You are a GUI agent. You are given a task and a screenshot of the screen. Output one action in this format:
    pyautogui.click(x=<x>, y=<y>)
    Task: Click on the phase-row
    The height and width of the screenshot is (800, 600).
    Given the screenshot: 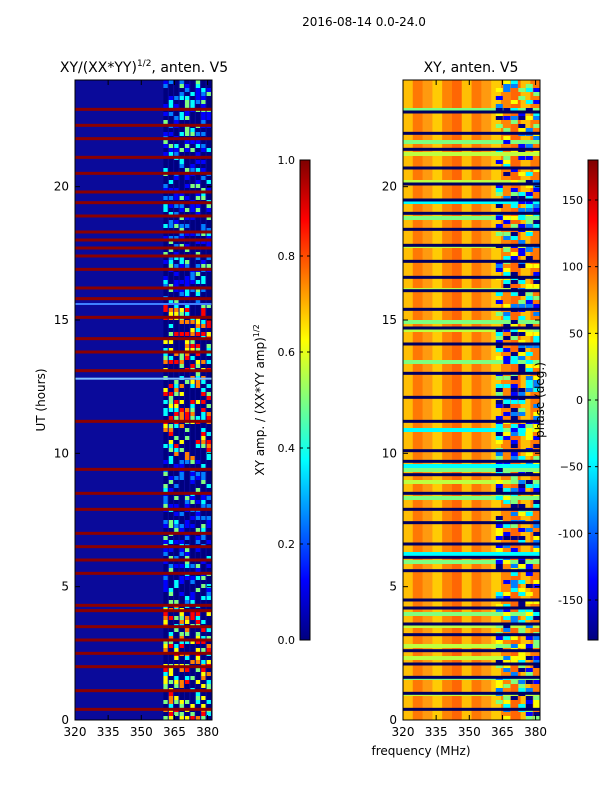 What is the action you would take?
    pyautogui.click(x=471, y=466)
    